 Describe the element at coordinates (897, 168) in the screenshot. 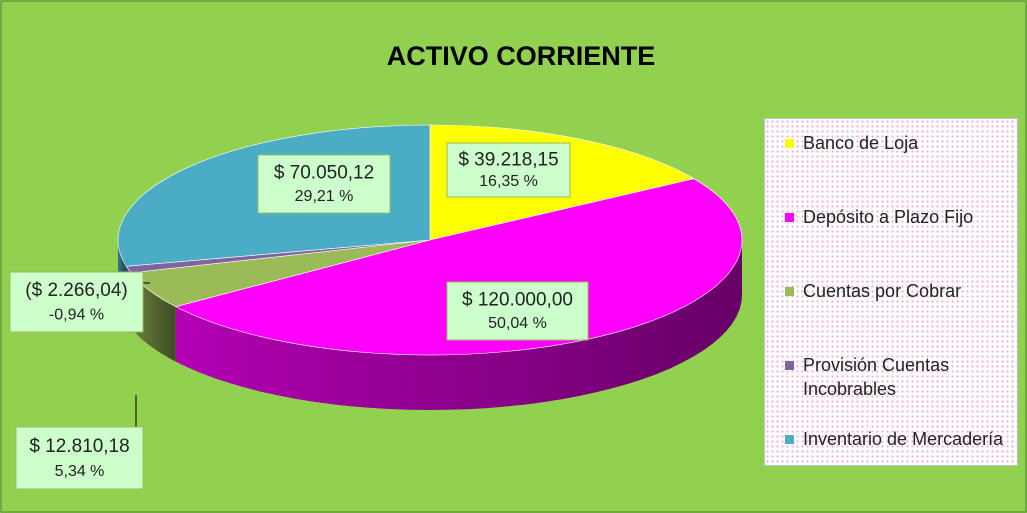

I see `legend-item: Banco de Loja` at that location.